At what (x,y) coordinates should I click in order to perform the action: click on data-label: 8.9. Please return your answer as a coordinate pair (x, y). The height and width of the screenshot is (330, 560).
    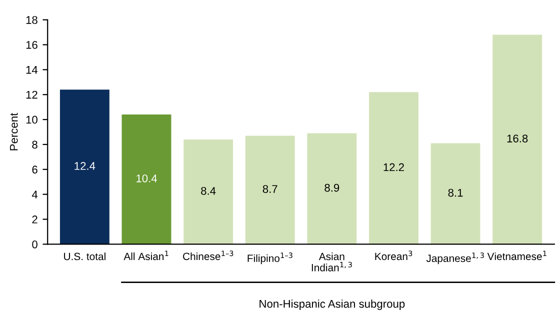
    Looking at the image, I should click on (332, 188).